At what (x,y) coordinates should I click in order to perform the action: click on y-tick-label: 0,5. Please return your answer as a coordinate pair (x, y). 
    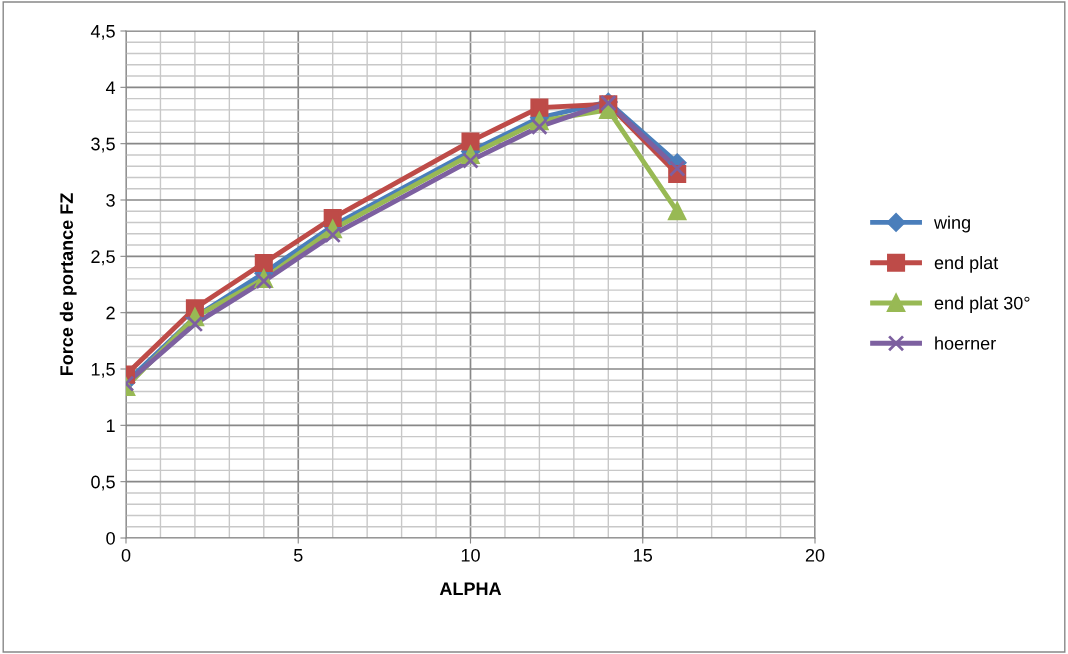
    Looking at the image, I should click on (103, 483).